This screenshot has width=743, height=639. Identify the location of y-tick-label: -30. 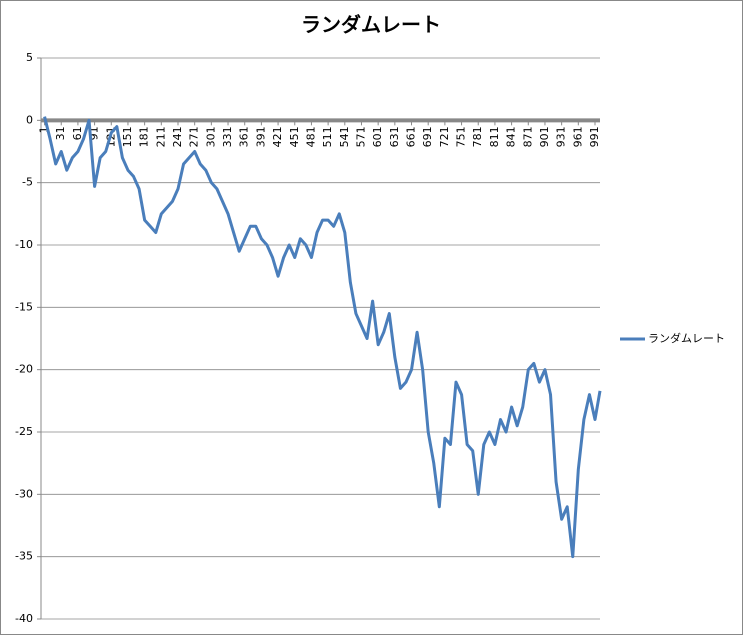
(24, 493).